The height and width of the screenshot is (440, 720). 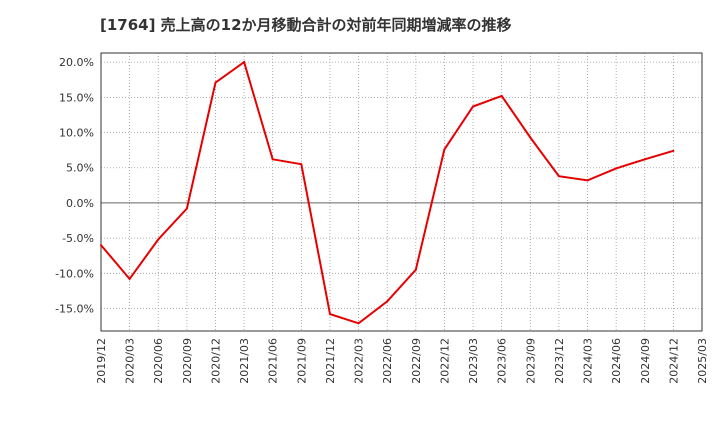 I want to click on x-tick-label: 2022/09, so click(x=416, y=361).